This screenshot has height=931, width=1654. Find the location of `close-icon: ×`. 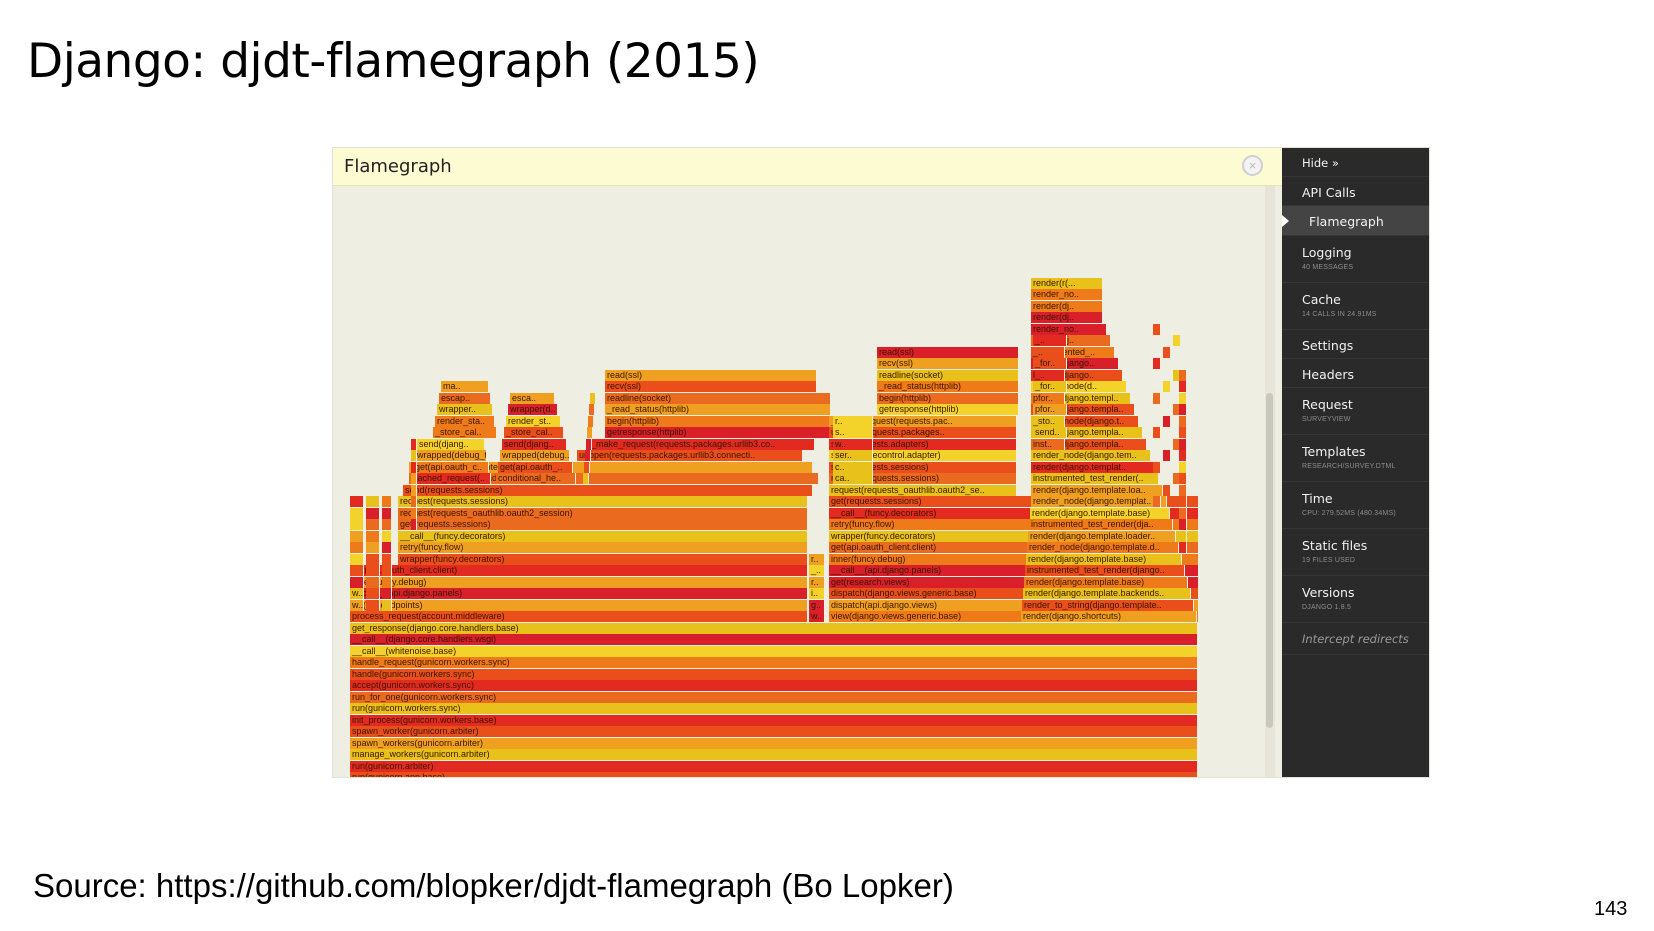

close-icon: × is located at coordinates (1252, 165).